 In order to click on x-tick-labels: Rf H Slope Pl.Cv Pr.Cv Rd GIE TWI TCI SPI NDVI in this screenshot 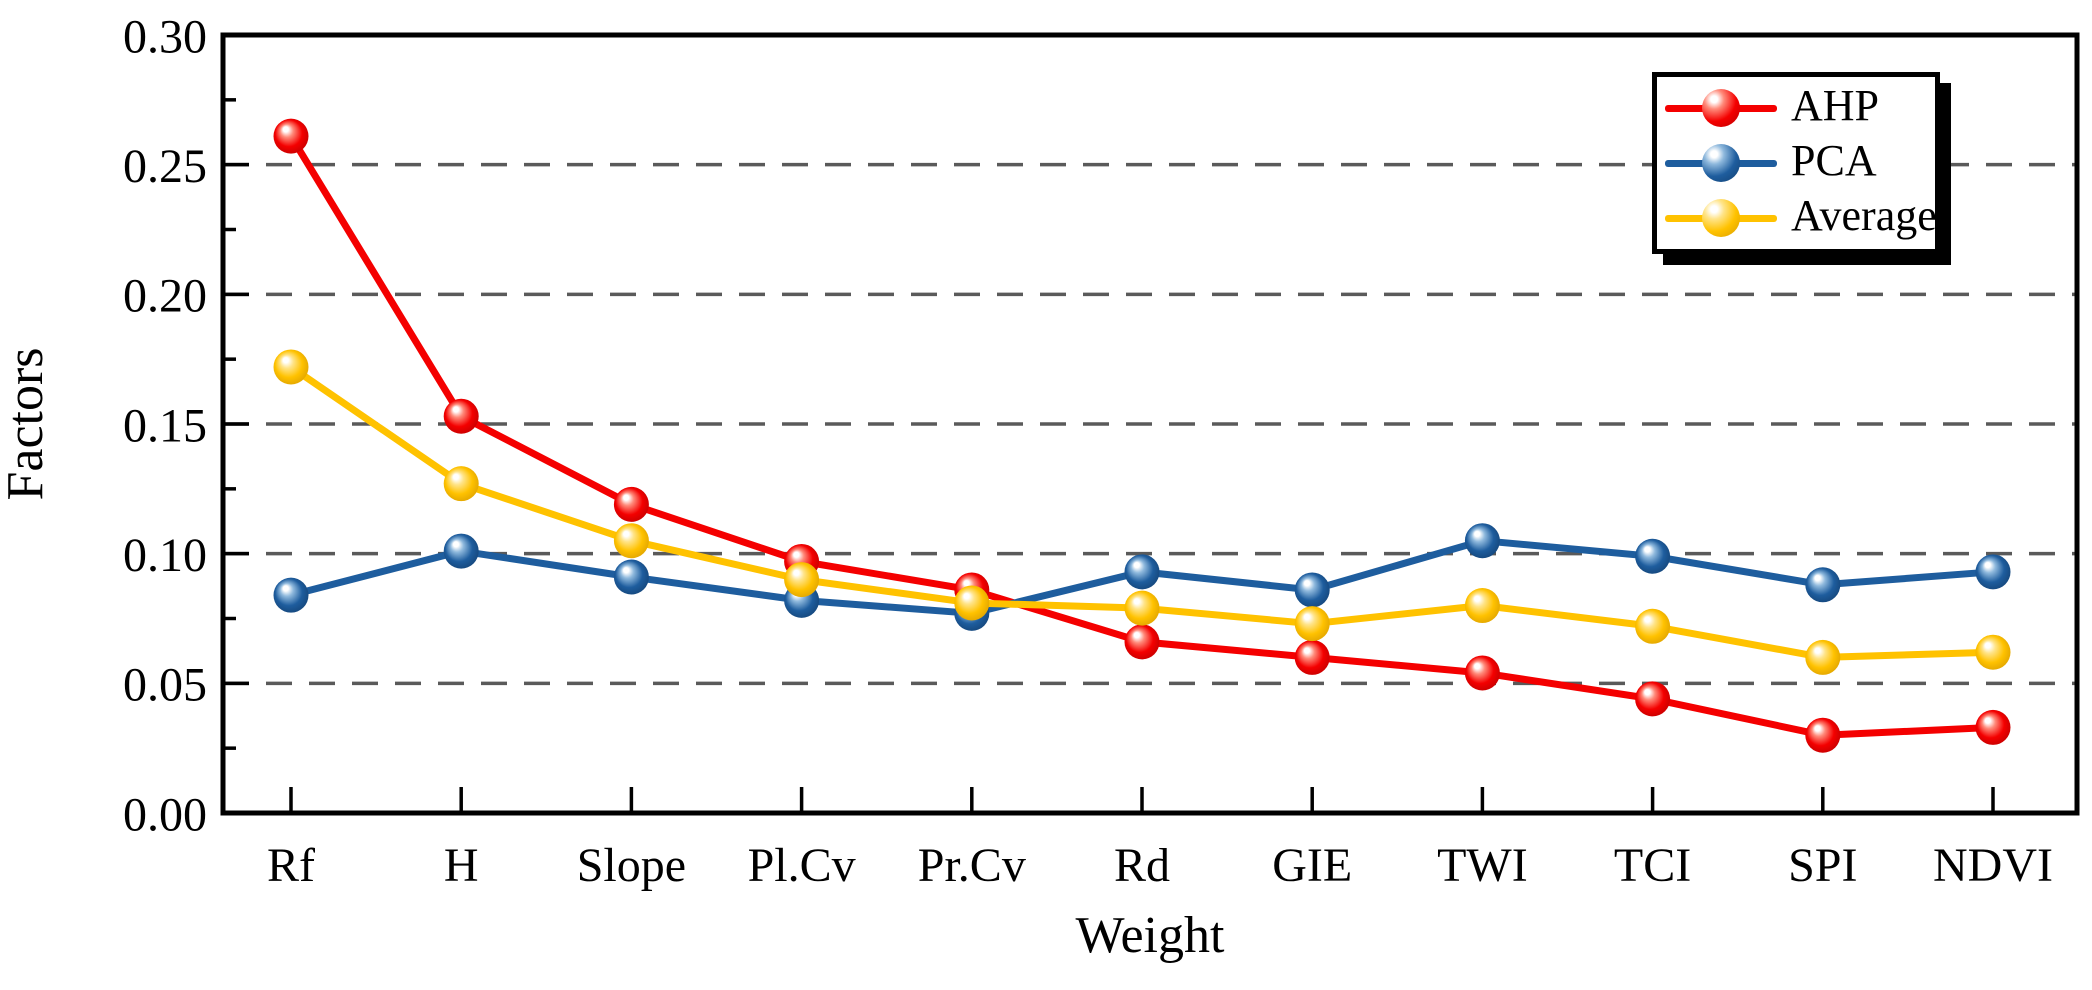, I will do `click(1160, 865)`.